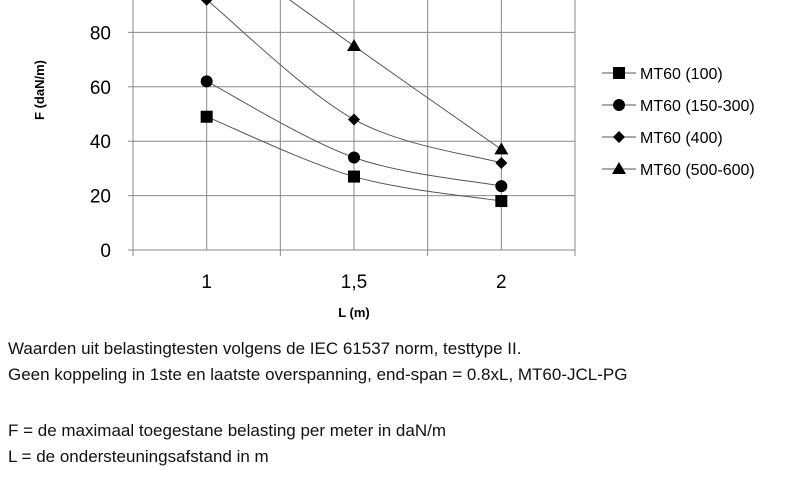  Describe the element at coordinates (100, 33) in the screenshot. I see `y-tick-label: 80` at that location.